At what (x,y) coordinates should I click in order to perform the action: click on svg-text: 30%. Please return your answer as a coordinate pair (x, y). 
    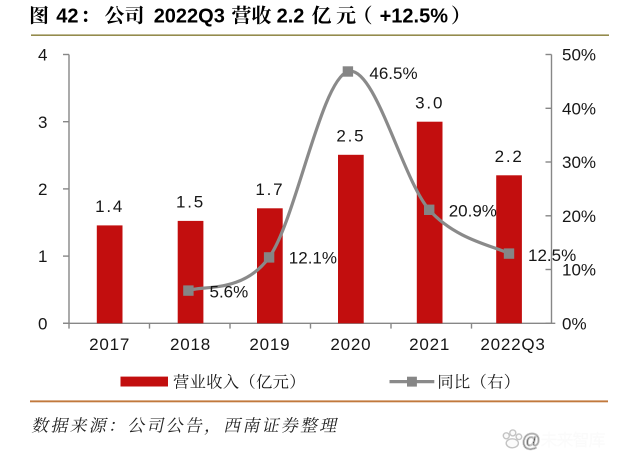
    Looking at the image, I should click on (579, 162).